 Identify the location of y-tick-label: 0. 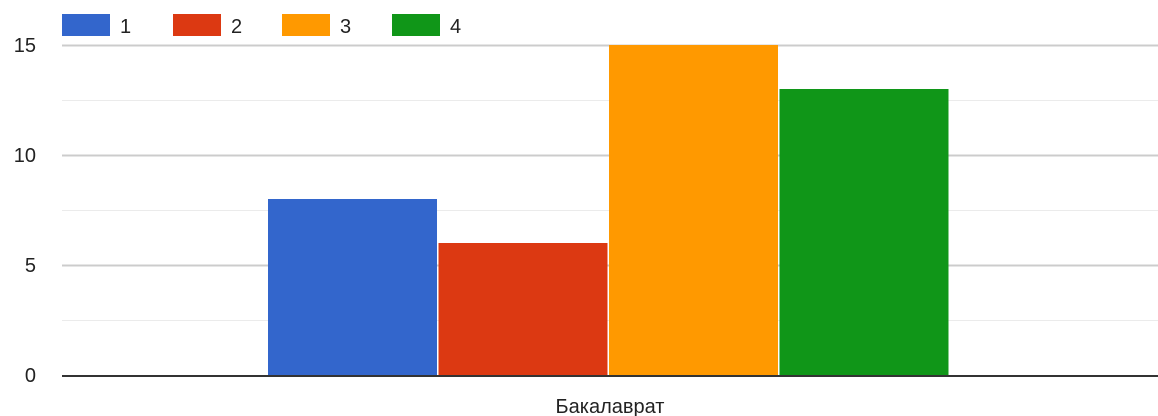
(30, 376).